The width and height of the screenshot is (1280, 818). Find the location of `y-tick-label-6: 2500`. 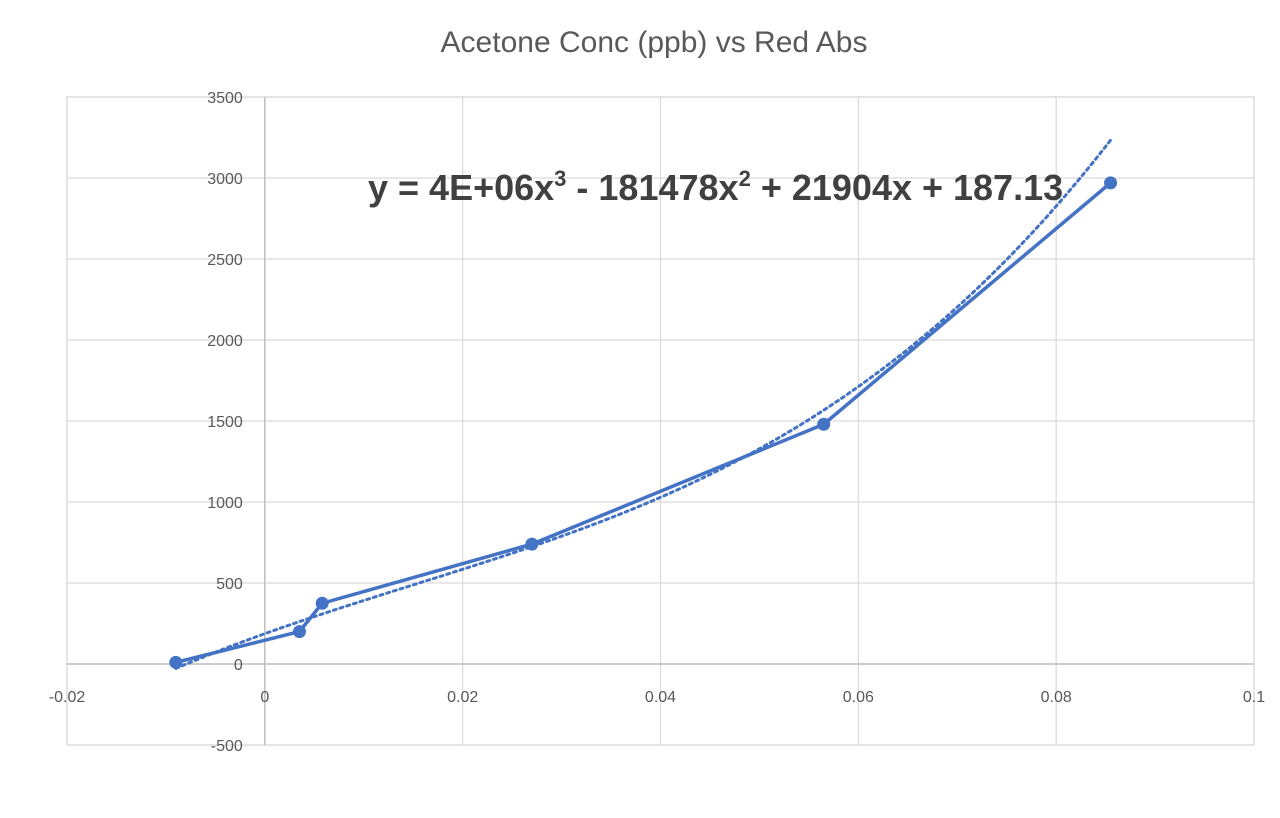

y-tick-label-6: 2500 is located at coordinates (225, 260).